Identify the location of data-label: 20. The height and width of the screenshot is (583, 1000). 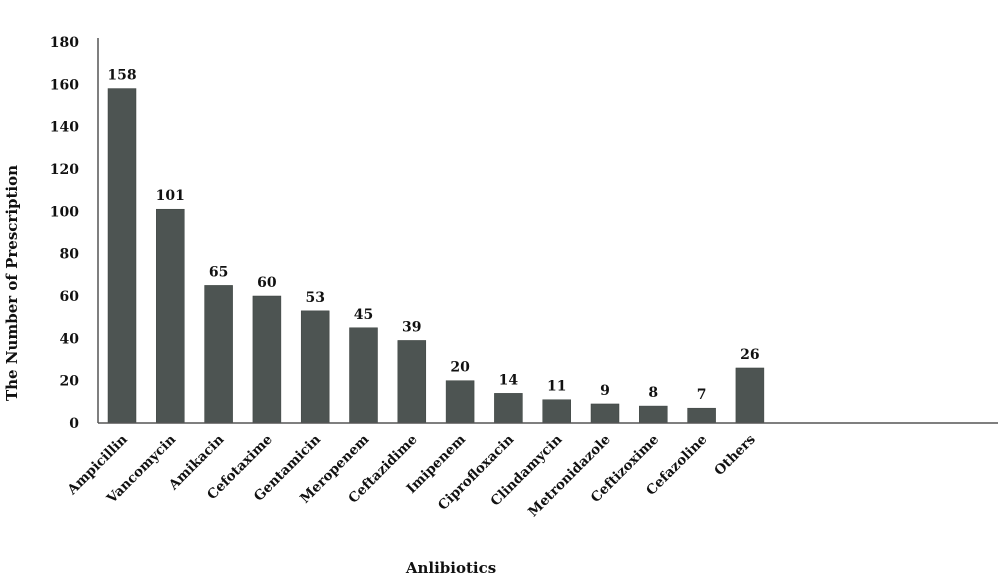
(460, 368).